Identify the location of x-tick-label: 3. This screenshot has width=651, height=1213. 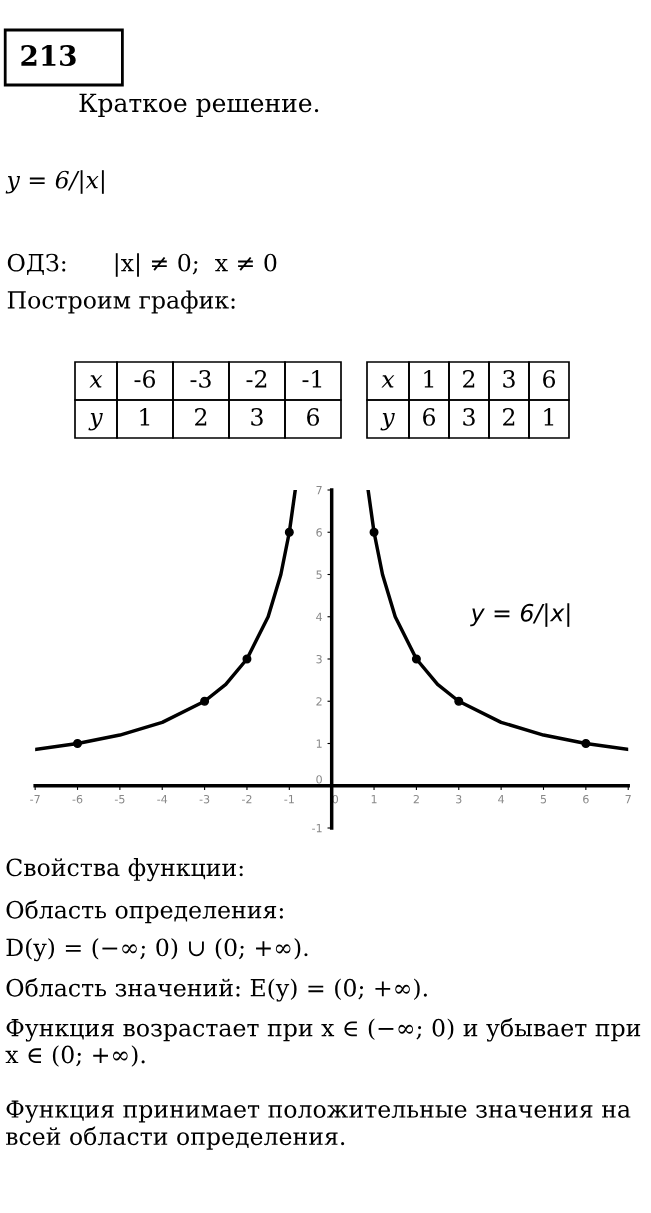
(459, 799).